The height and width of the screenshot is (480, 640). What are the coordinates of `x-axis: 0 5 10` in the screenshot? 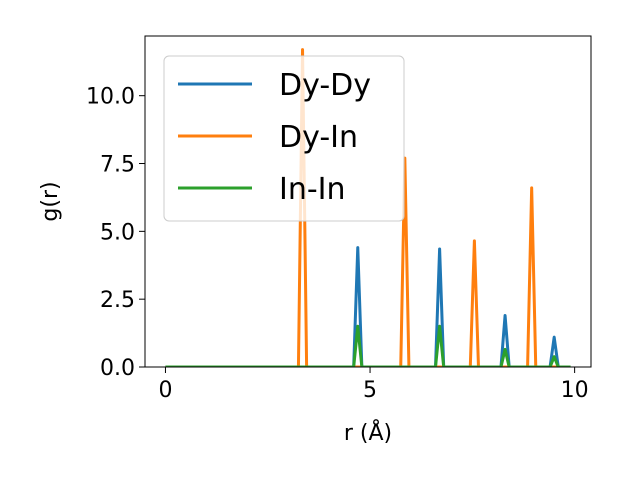 It's located at (373, 385).